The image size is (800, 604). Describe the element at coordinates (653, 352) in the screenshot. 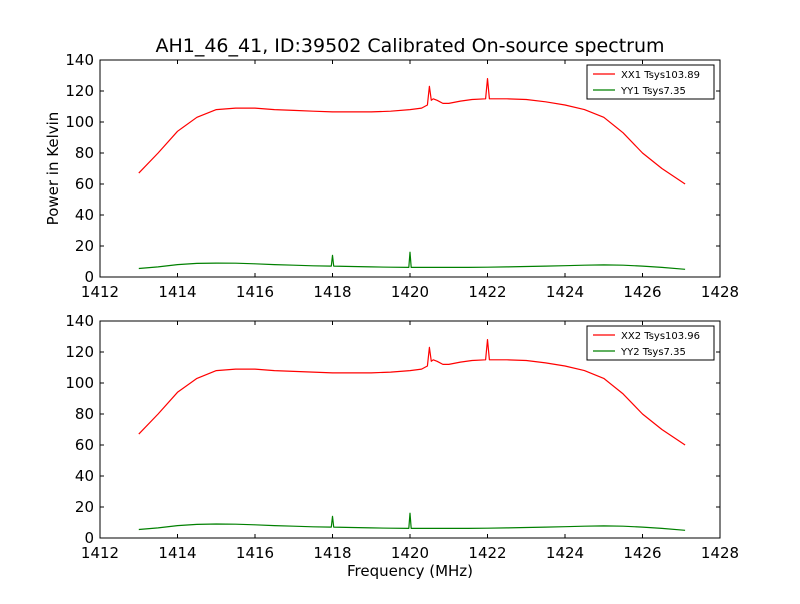

I see `legend-label: YY2 Tsys7.35` at that location.